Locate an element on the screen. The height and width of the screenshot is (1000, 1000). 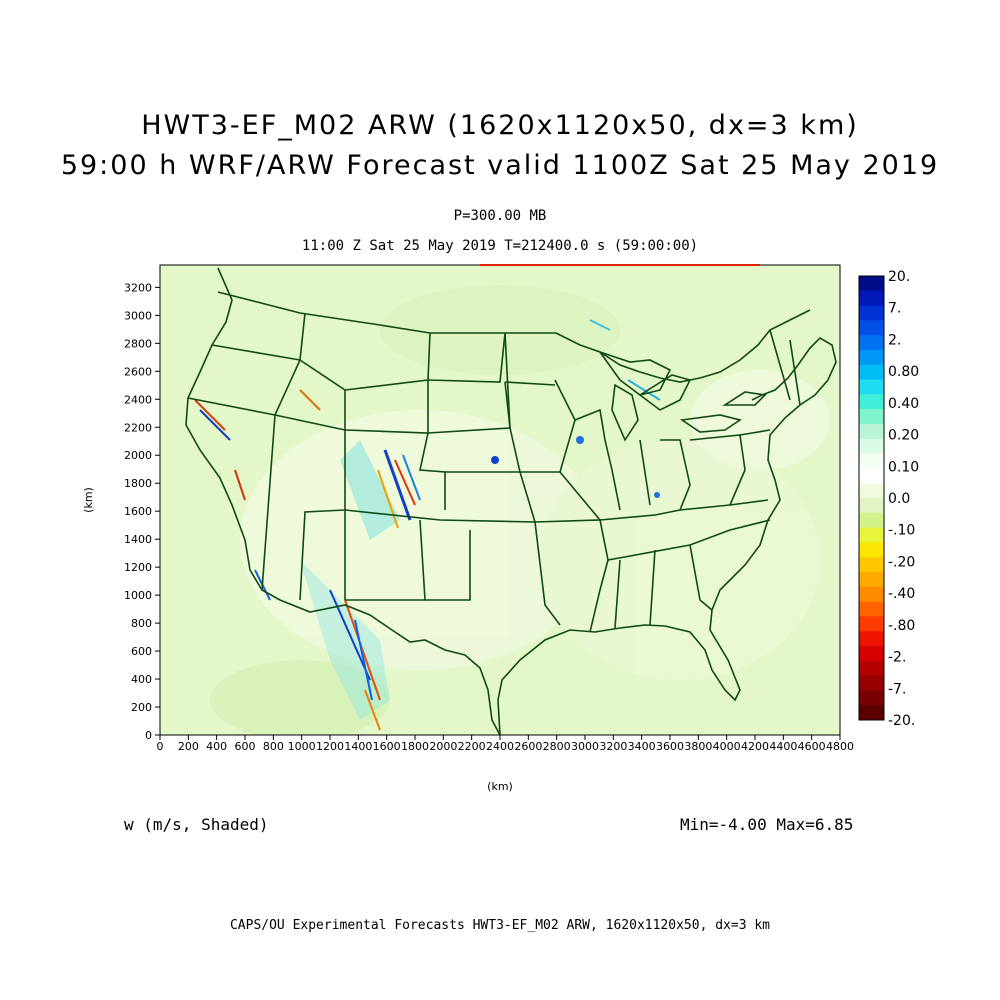
x-tick-label: 2200 is located at coordinates (472, 746).